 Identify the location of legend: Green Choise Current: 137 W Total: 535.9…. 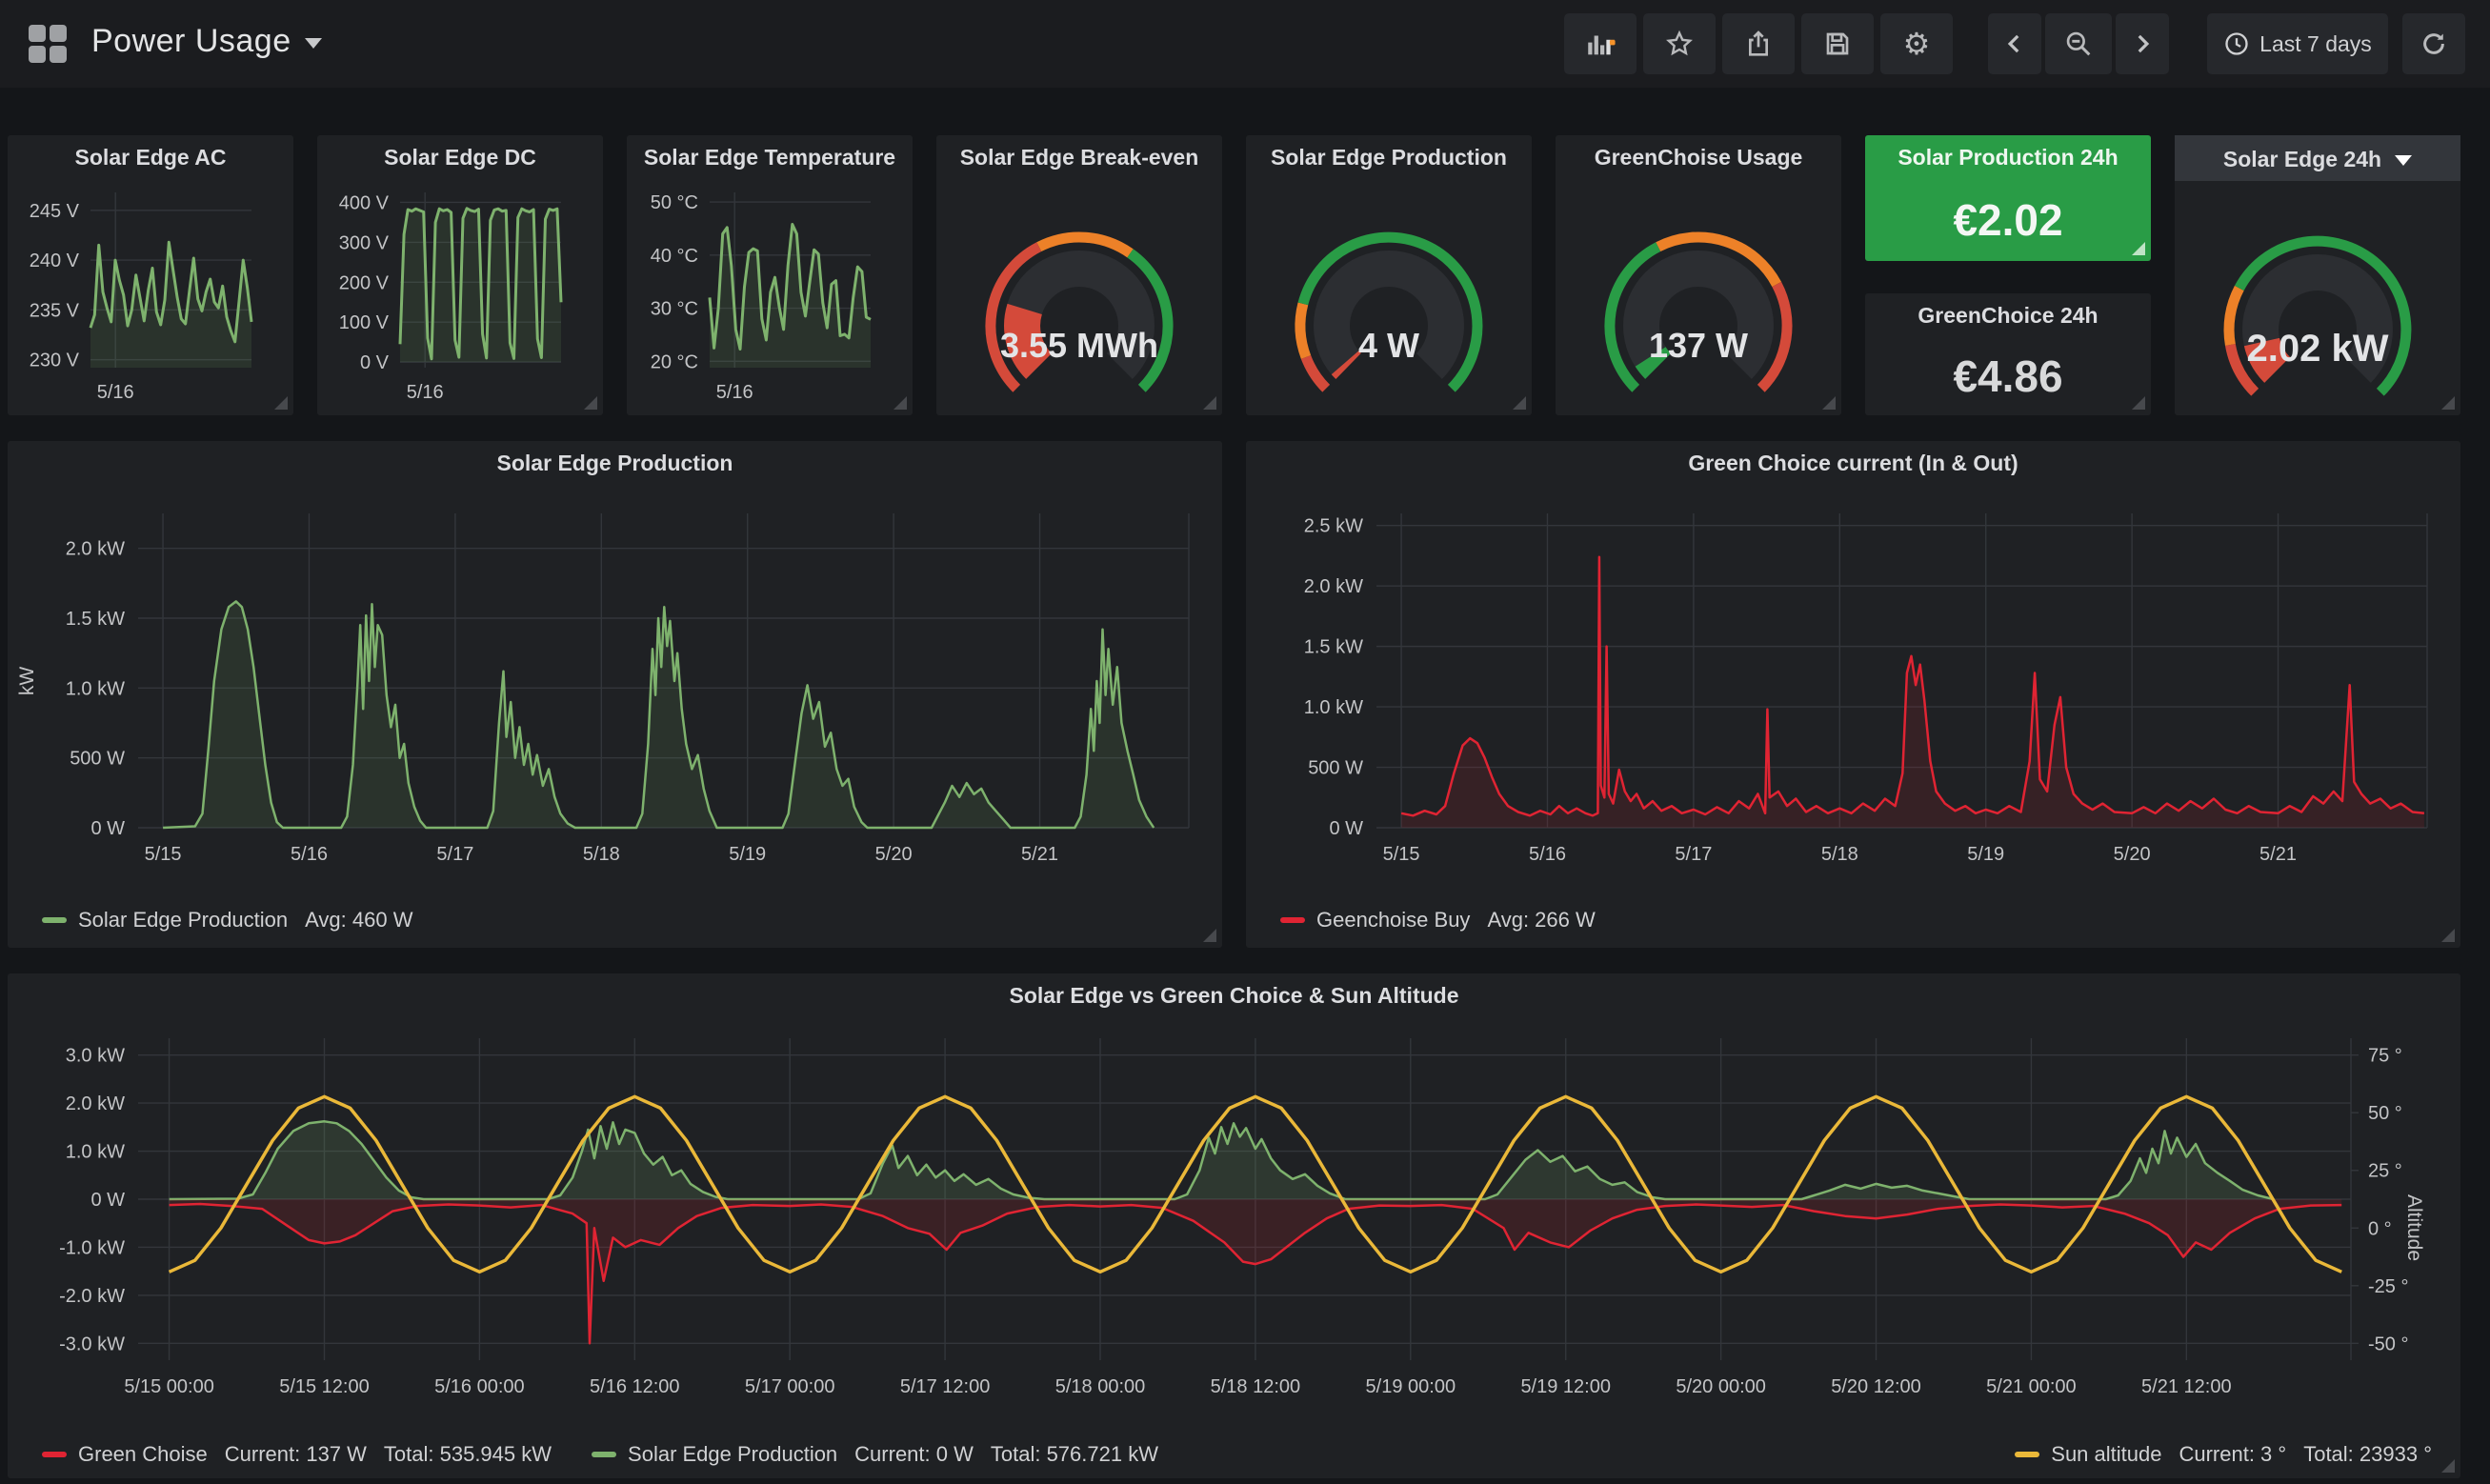
(1237, 1454).